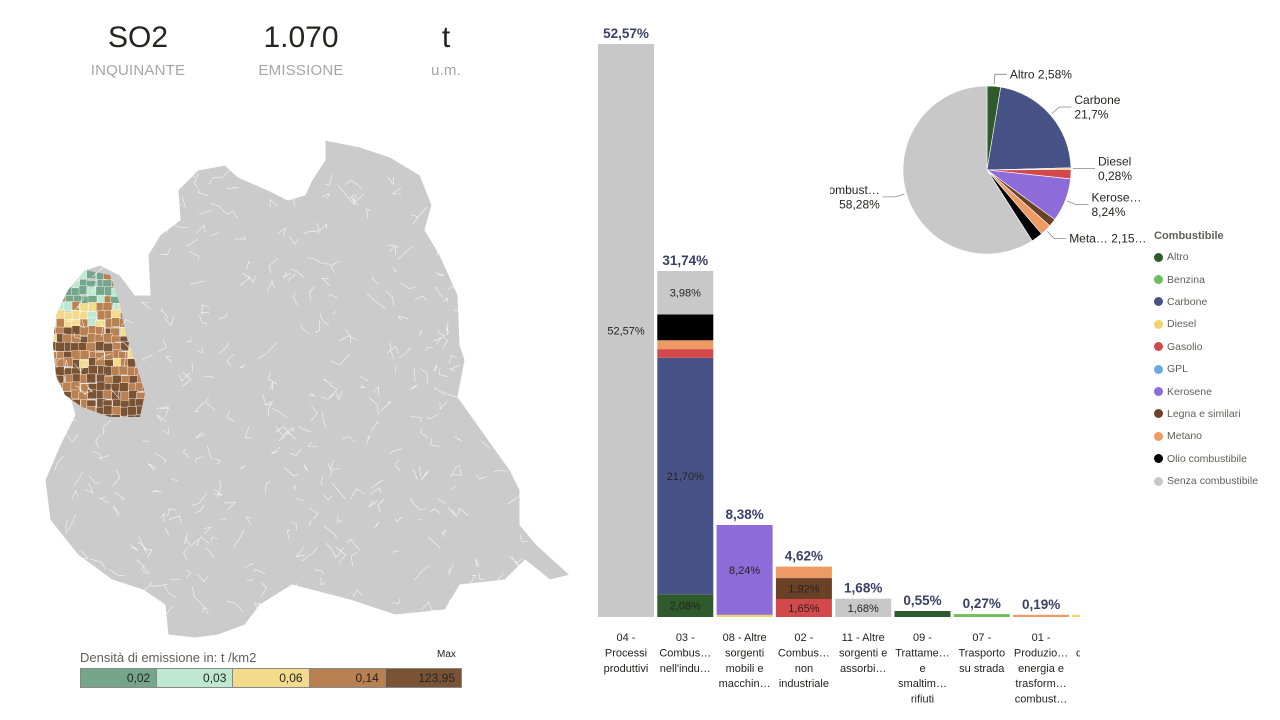  I want to click on map-legend-bar: 0,02 0,03 0,06 0,14 123,95, so click(271, 678).